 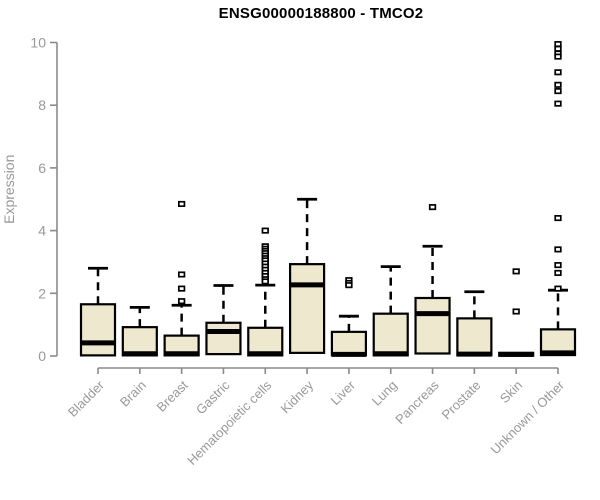 What do you see at coordinates (86, 398) in the screenshot?
I see `x-category-label: Bladder` at bounding box center [86, 398].